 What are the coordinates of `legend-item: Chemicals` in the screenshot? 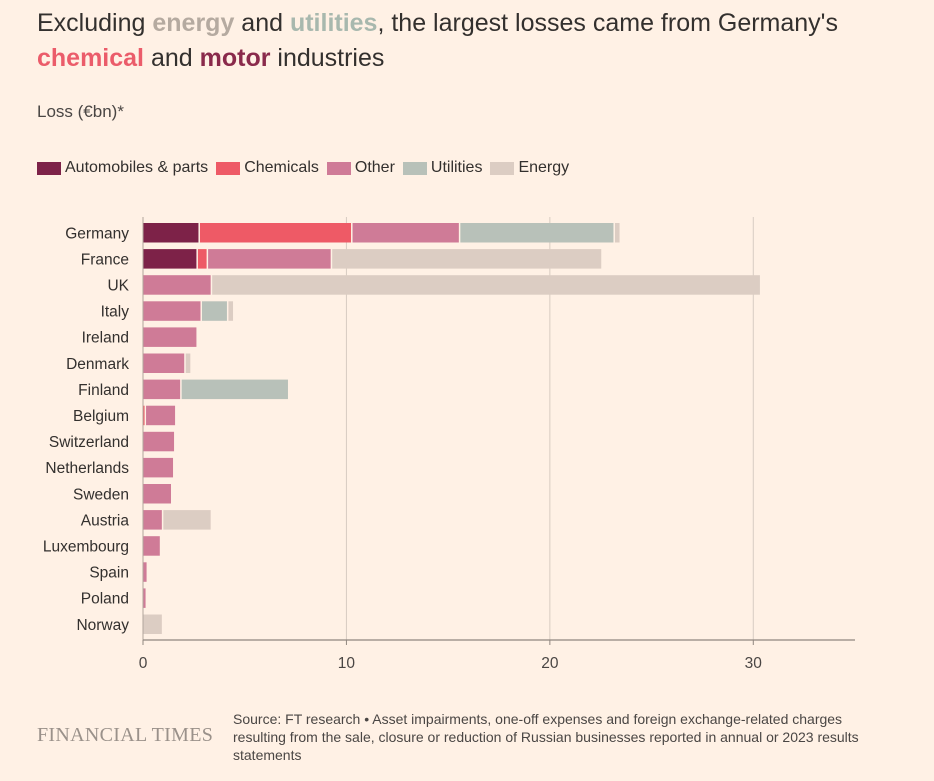 It's located at (267, 168).